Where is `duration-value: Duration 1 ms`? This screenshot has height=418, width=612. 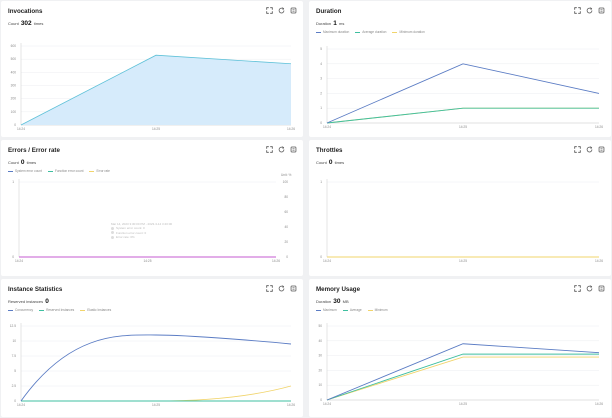
duration-value: Duration 1 ms is located at coordinates (330, 23).